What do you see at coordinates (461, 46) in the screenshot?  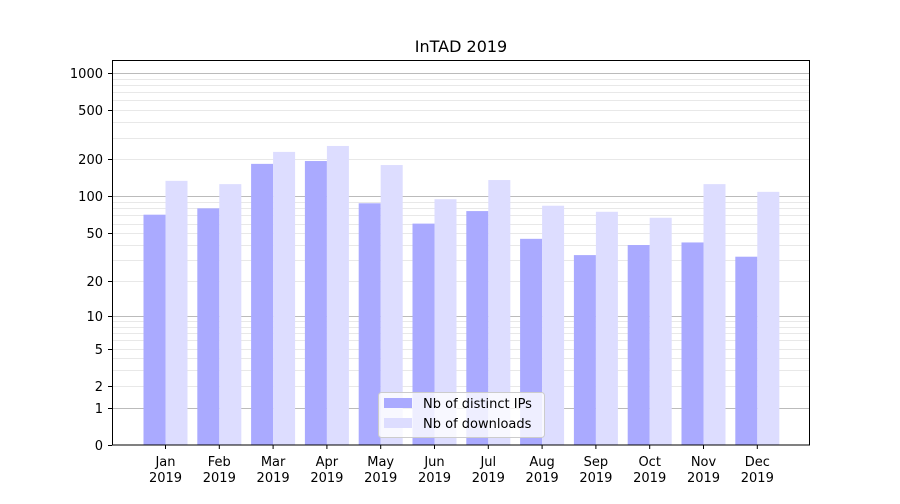 I see `chart-title: InTAD 2019` at bounding box center [461, 46].